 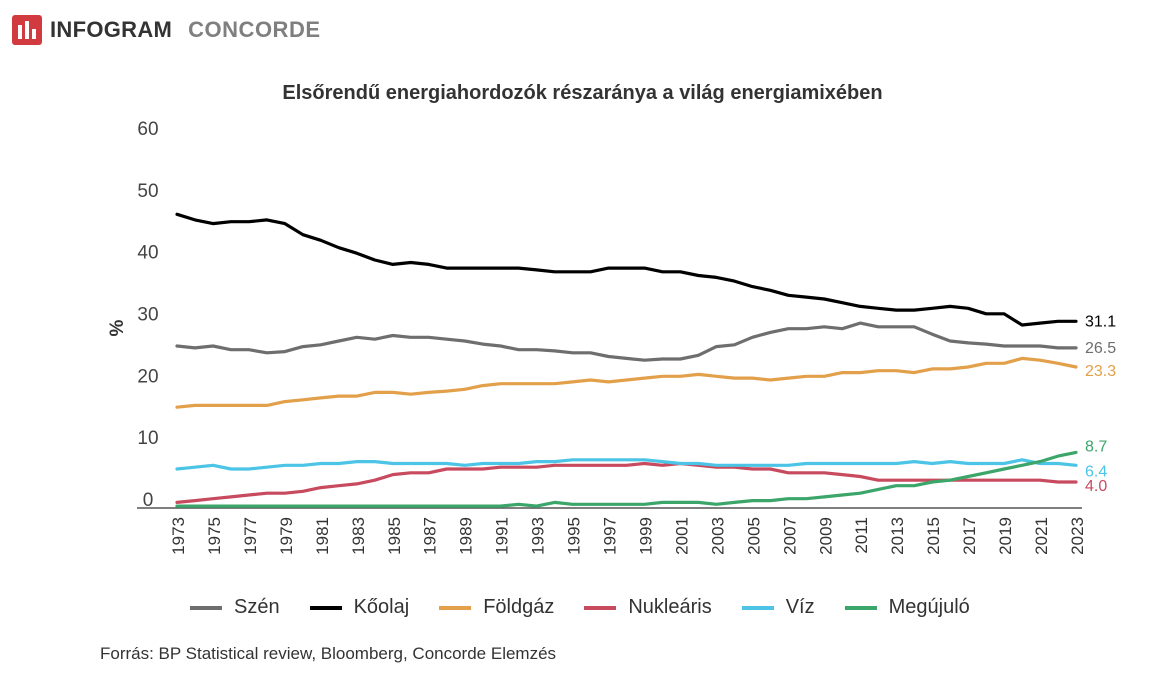 I want to click on x-tick-label-1977: 1977, so click(x=250, y=536).